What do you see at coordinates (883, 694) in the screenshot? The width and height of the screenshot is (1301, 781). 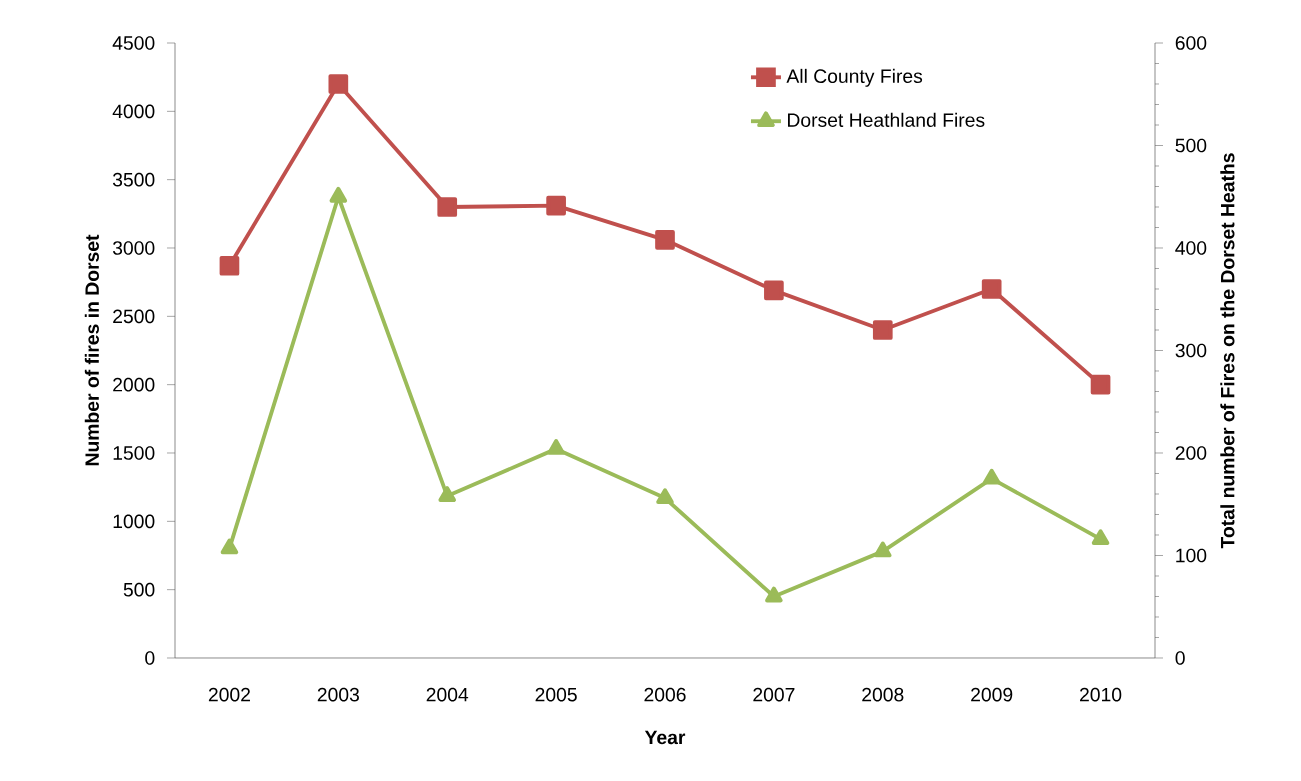 I see `x-tick-label: 2008` at bounding box center [883, 694].